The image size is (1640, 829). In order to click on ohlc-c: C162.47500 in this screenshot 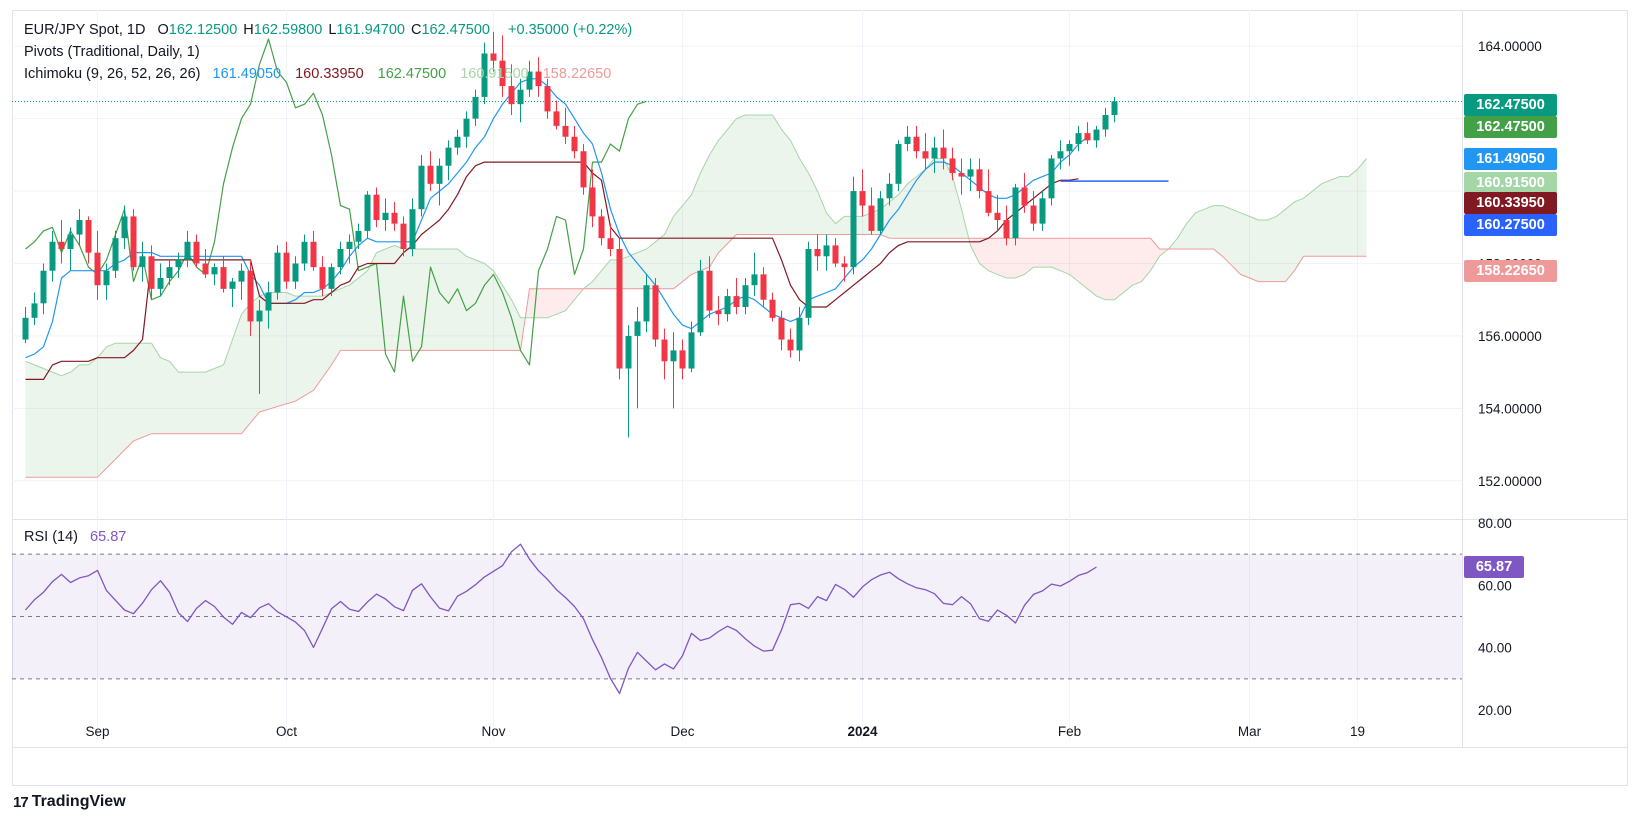, I will do `click(450, 30)`.